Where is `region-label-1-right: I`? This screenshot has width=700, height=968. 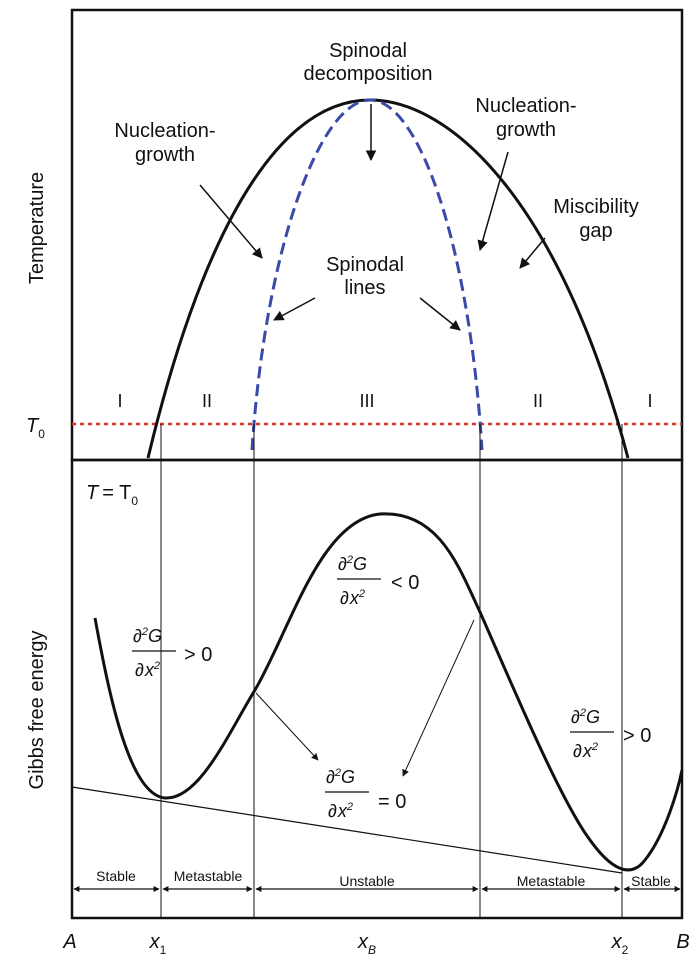 region-label-1-right: I is located at coordinates (649, 401).